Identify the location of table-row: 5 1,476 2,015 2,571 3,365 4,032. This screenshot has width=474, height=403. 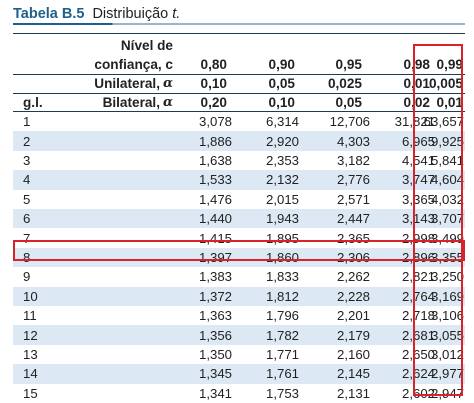
(239, 199).